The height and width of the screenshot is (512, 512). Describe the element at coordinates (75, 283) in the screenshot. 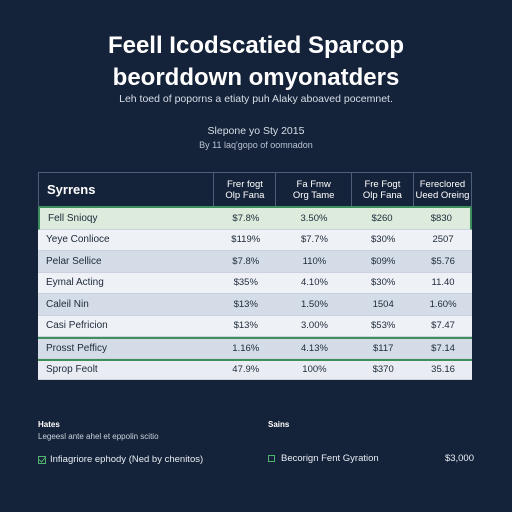

I see `row-label: Eymal Acting` at that location.